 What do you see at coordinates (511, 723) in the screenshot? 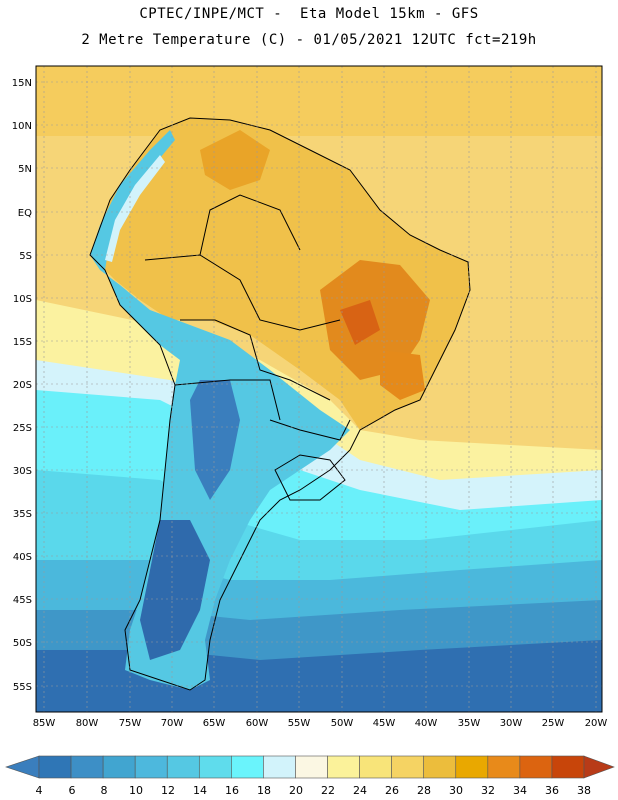
I see `lon-label: 30W` at bounding box center [511, 723].